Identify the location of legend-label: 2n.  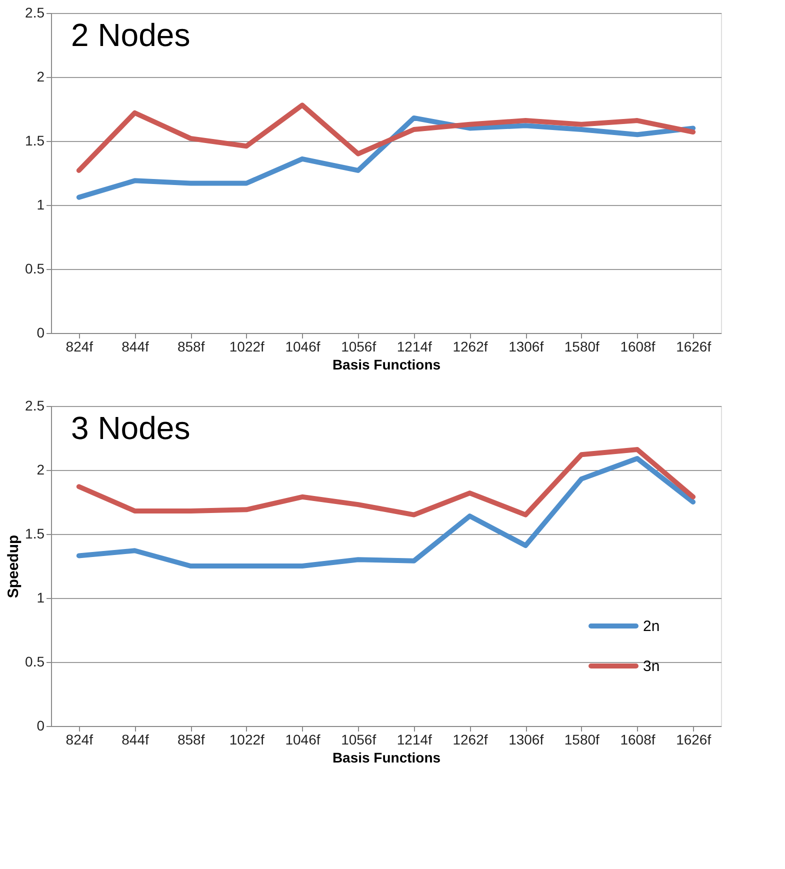
(651, 626).